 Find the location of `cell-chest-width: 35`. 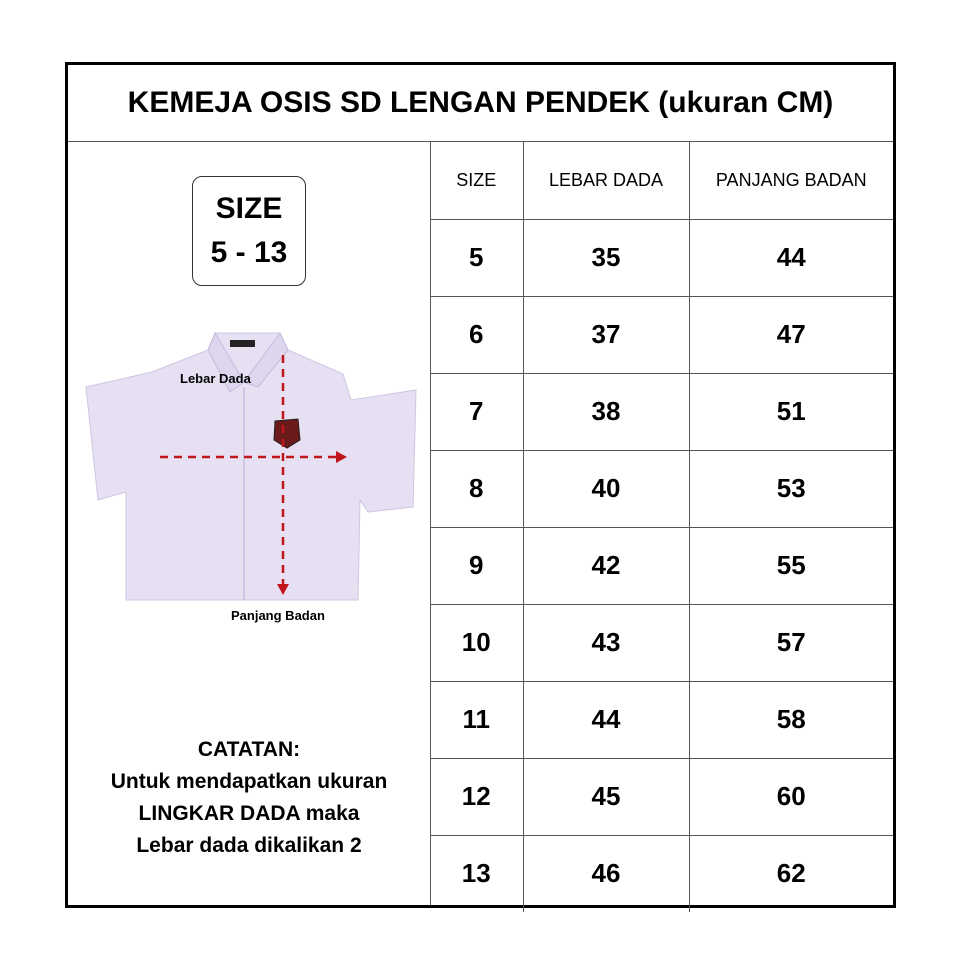

cell-chest-width: 35 is located at coordinates (606, 257).